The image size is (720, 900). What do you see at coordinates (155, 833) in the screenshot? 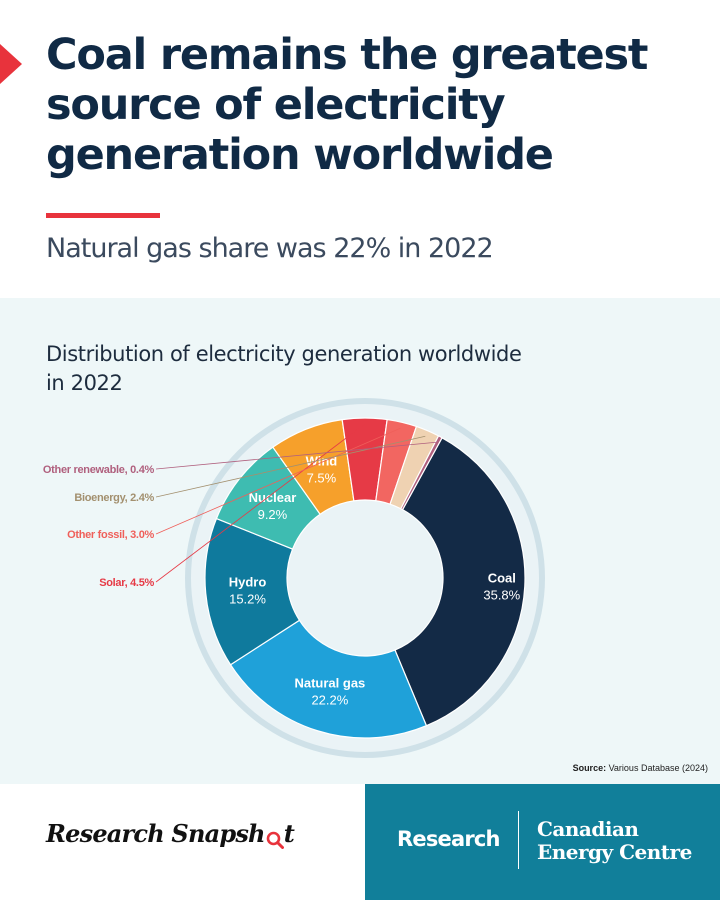
I see `brand-text: Research Snapsh` at bounding box center [155, 833].